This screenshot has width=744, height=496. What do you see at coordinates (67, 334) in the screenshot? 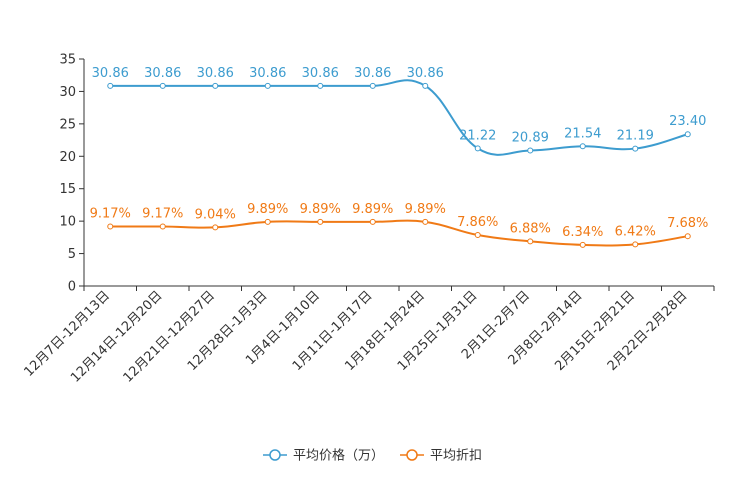
I see `x-tick-label: 12月7日-12月13日` at bounding box center [67, 334].